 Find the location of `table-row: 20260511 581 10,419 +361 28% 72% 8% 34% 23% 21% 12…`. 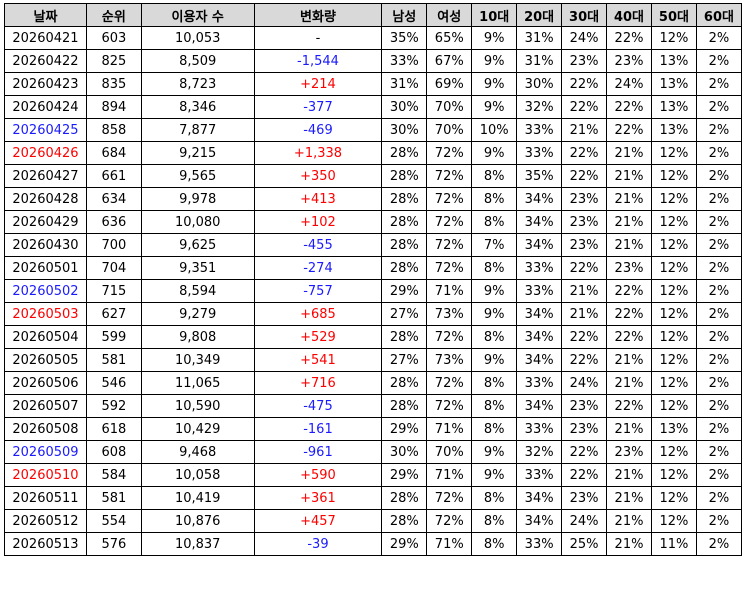

table-row: 20260511 581 10,419 +361 28% 72% 8% 34% 23% 21% 12… is located at coordinates (373, 498).